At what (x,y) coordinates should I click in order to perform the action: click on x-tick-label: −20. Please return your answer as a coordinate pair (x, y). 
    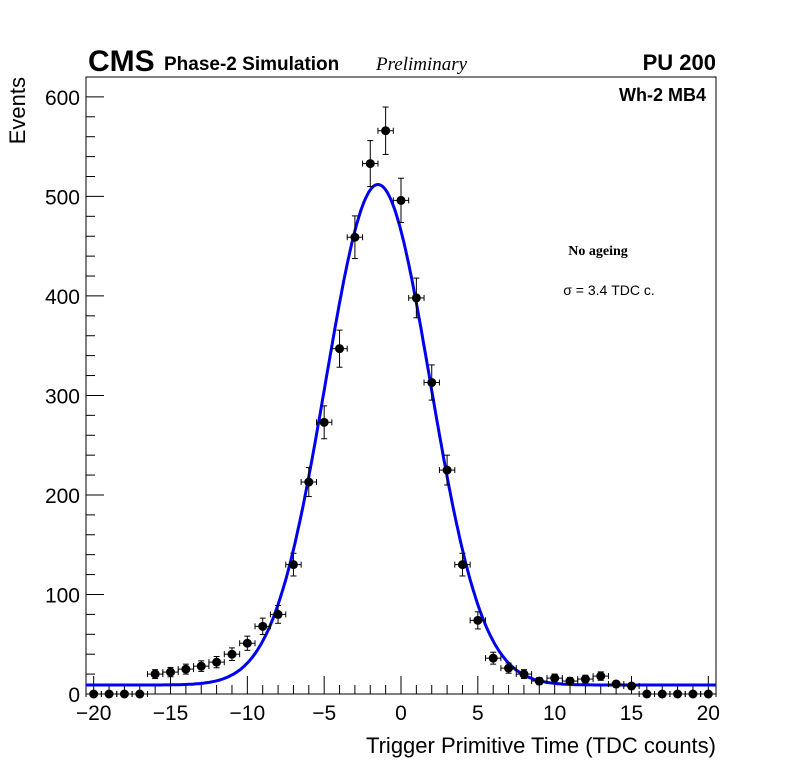
    Looking at the image, I should click on (94, 713).